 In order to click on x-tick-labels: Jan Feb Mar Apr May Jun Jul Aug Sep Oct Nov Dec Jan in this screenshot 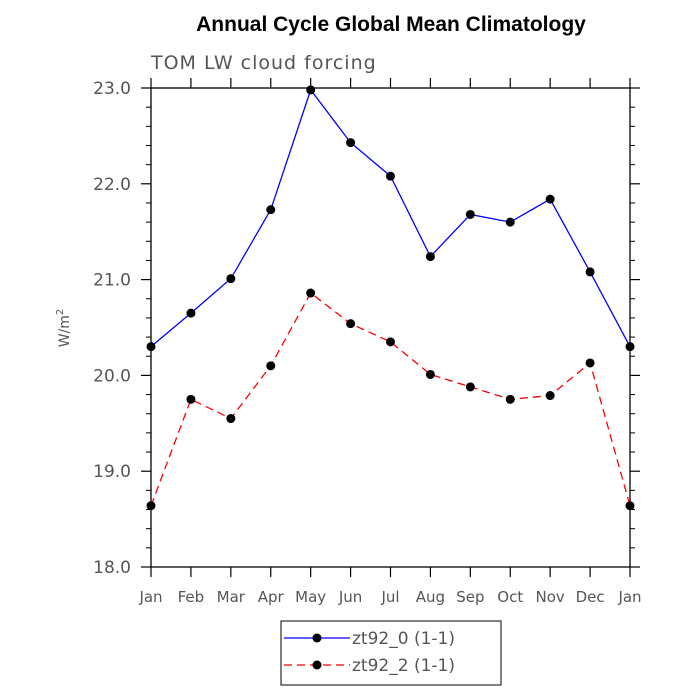, I will do `click(389, 597)`.